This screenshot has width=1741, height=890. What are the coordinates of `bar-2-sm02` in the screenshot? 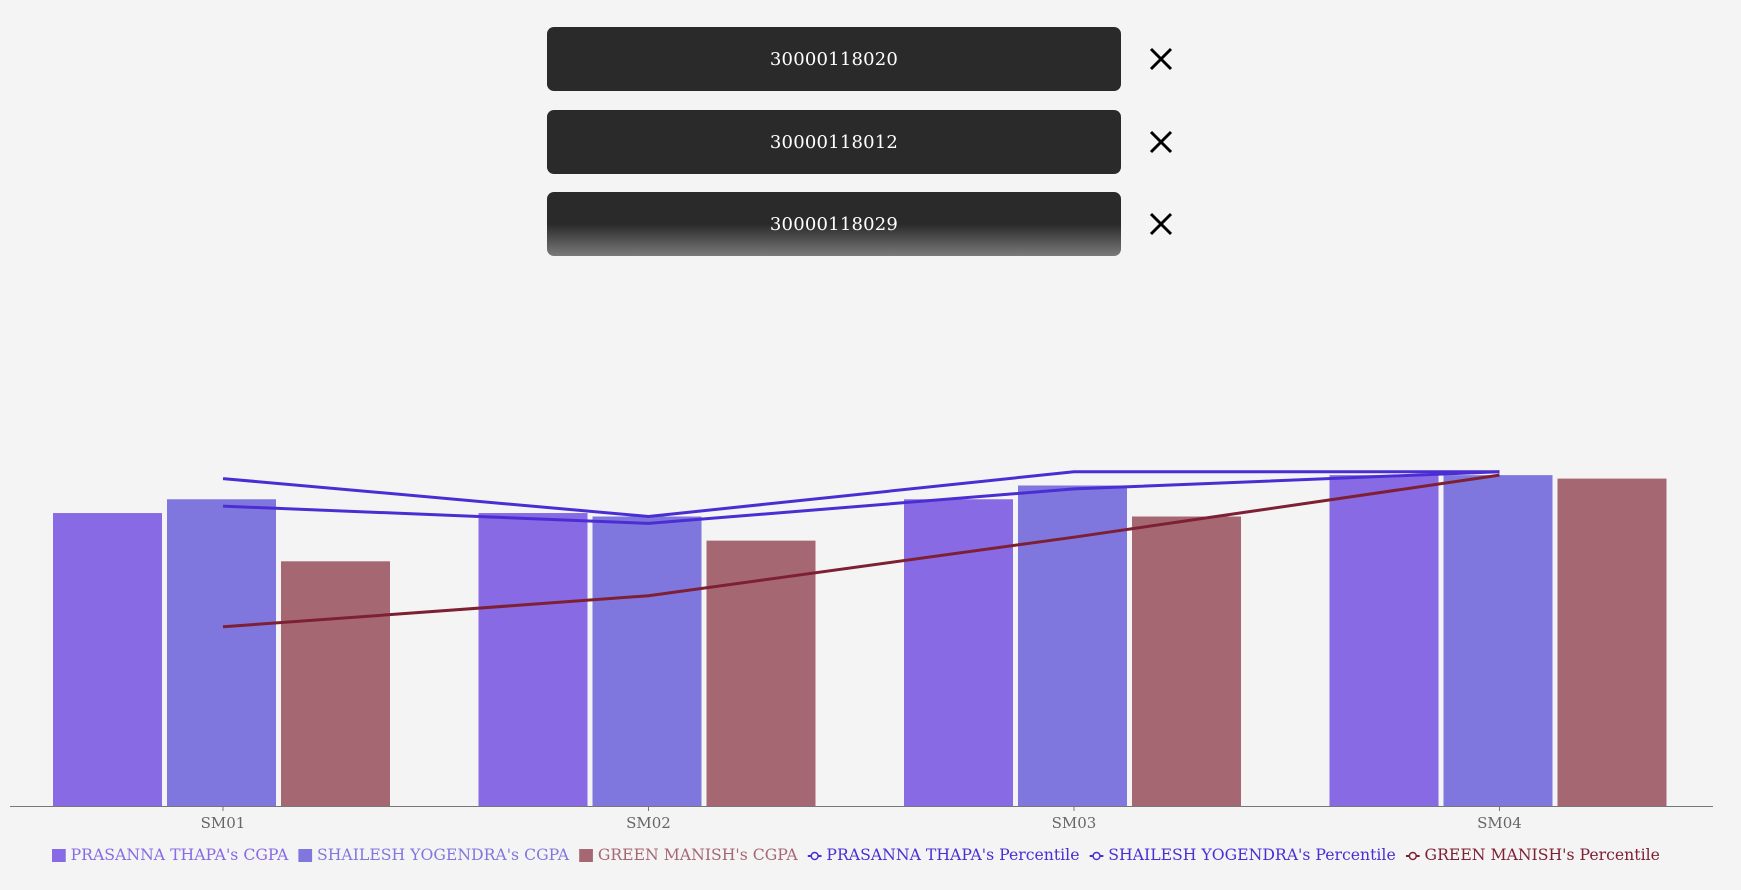 It's located at (647, 661).